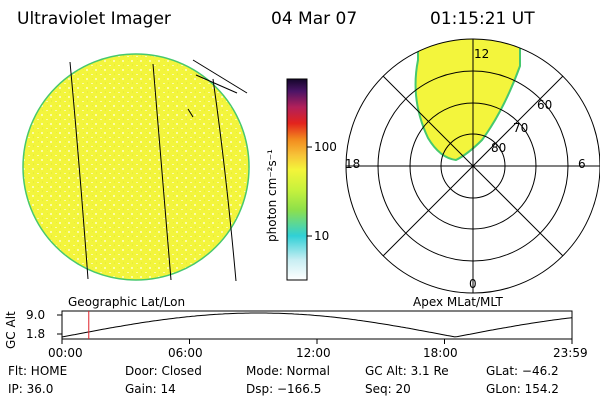 The image size is (600, 400). What do you see at coordinates (407, 371) in the screenshot?
I see `status-gc-alt: GC Alt: 3.1 Re` at bounding box center [407, 371].